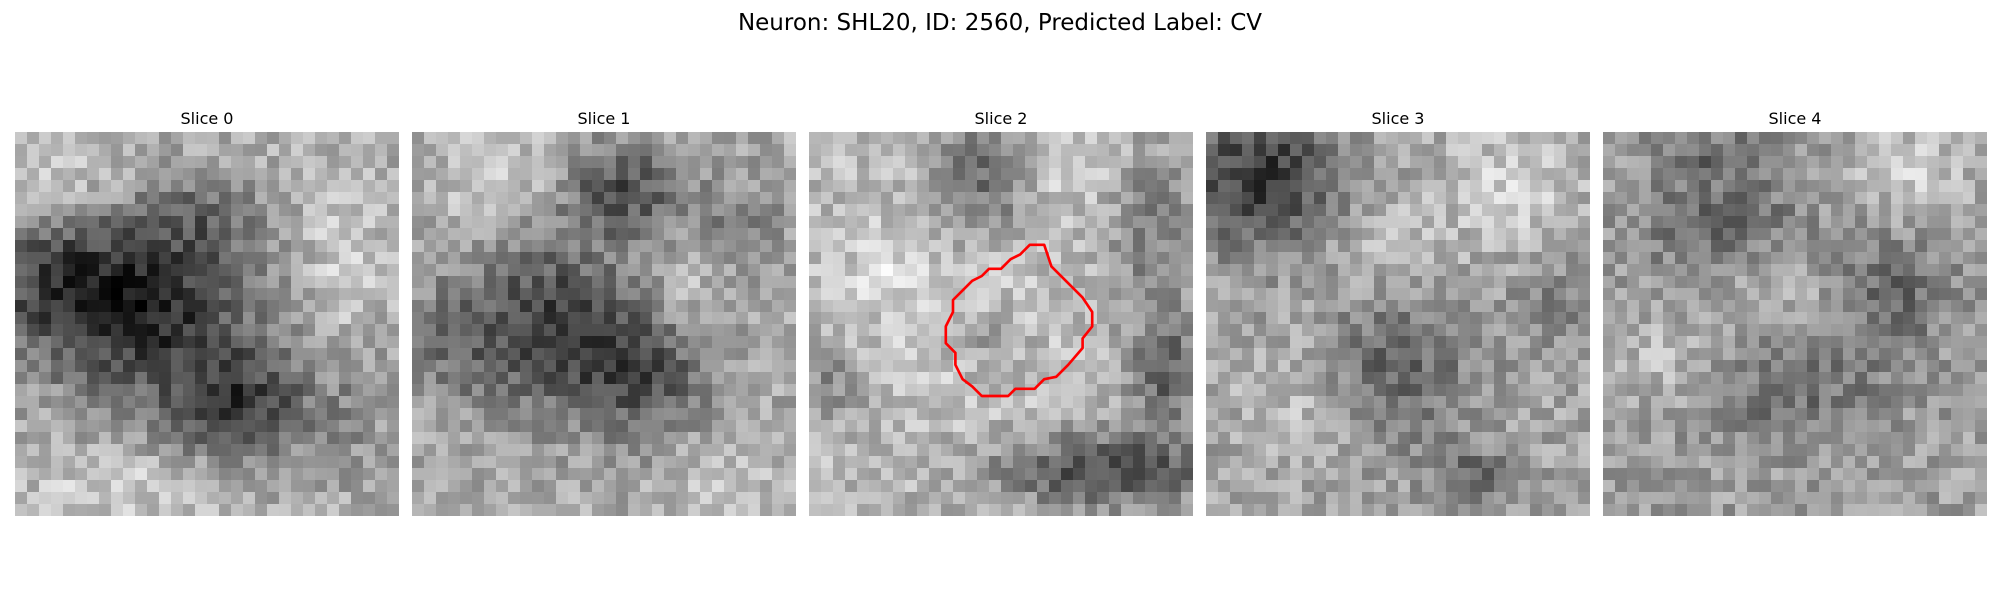 The height and width of the screenshot is (600, 2000). I want to click on slice-title: Slice 0, so click(207, 118).